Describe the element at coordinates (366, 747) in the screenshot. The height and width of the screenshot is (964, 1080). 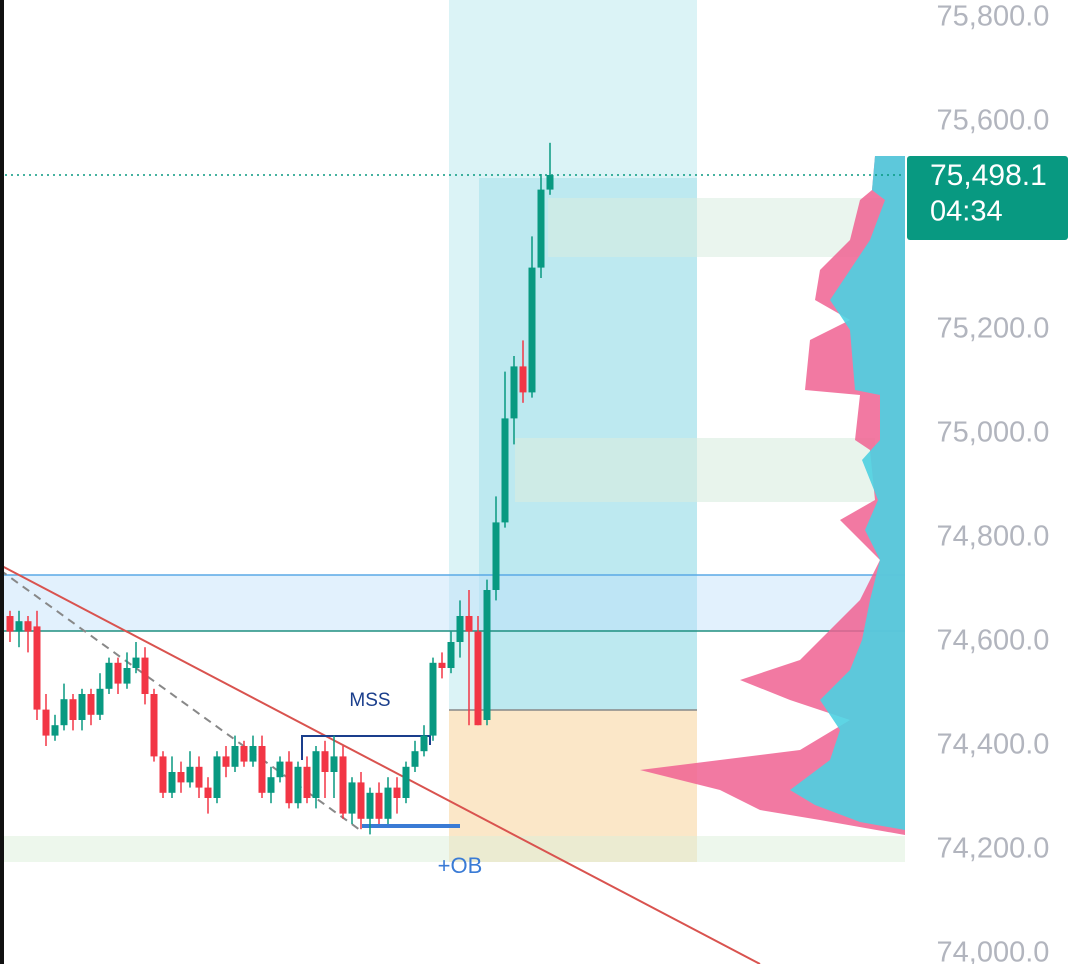
I see `mss-line` at that location.